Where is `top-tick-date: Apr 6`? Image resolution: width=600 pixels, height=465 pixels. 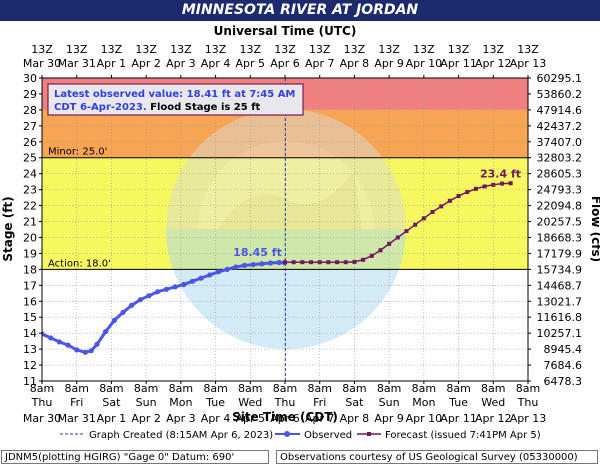
top-tick-date: Apr 6 is located at coordinates (285, 63).